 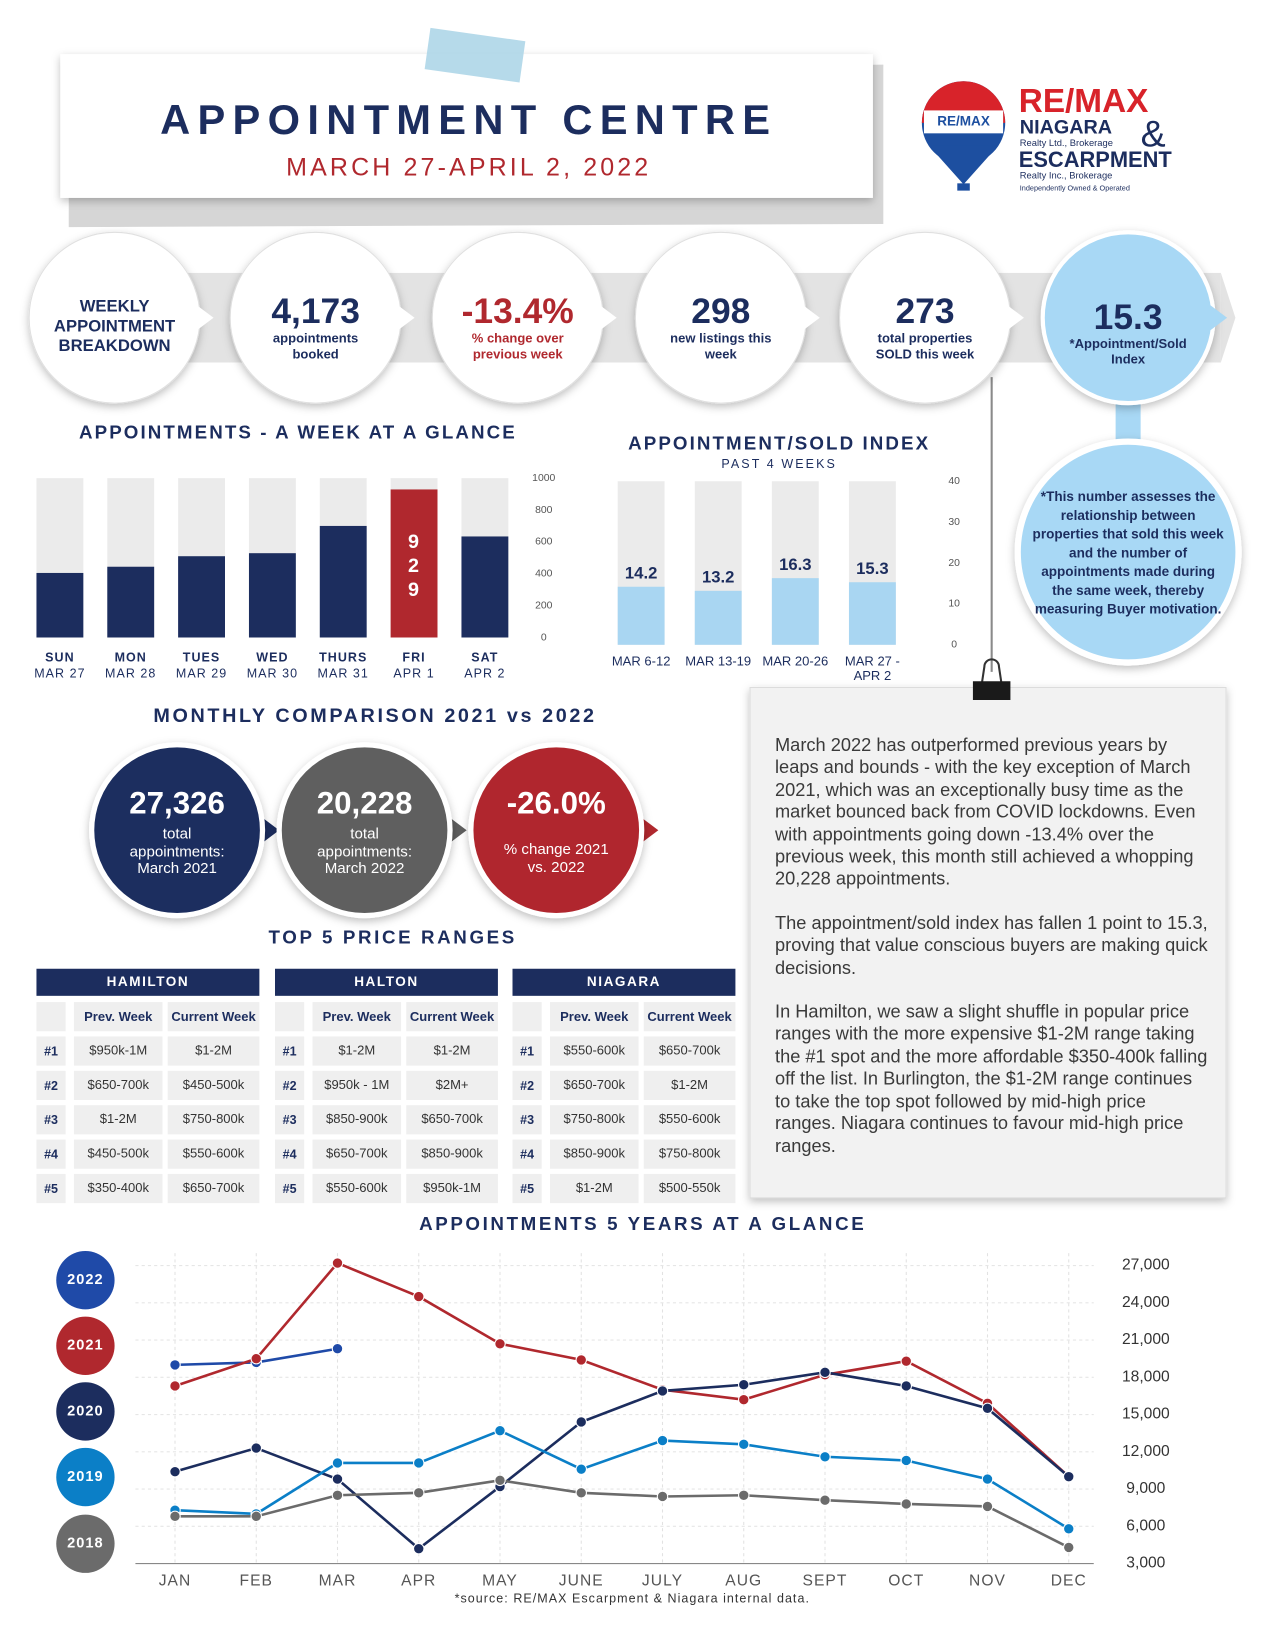 I want to click on stat-value: 15.3, so click(x=1128, y=317).